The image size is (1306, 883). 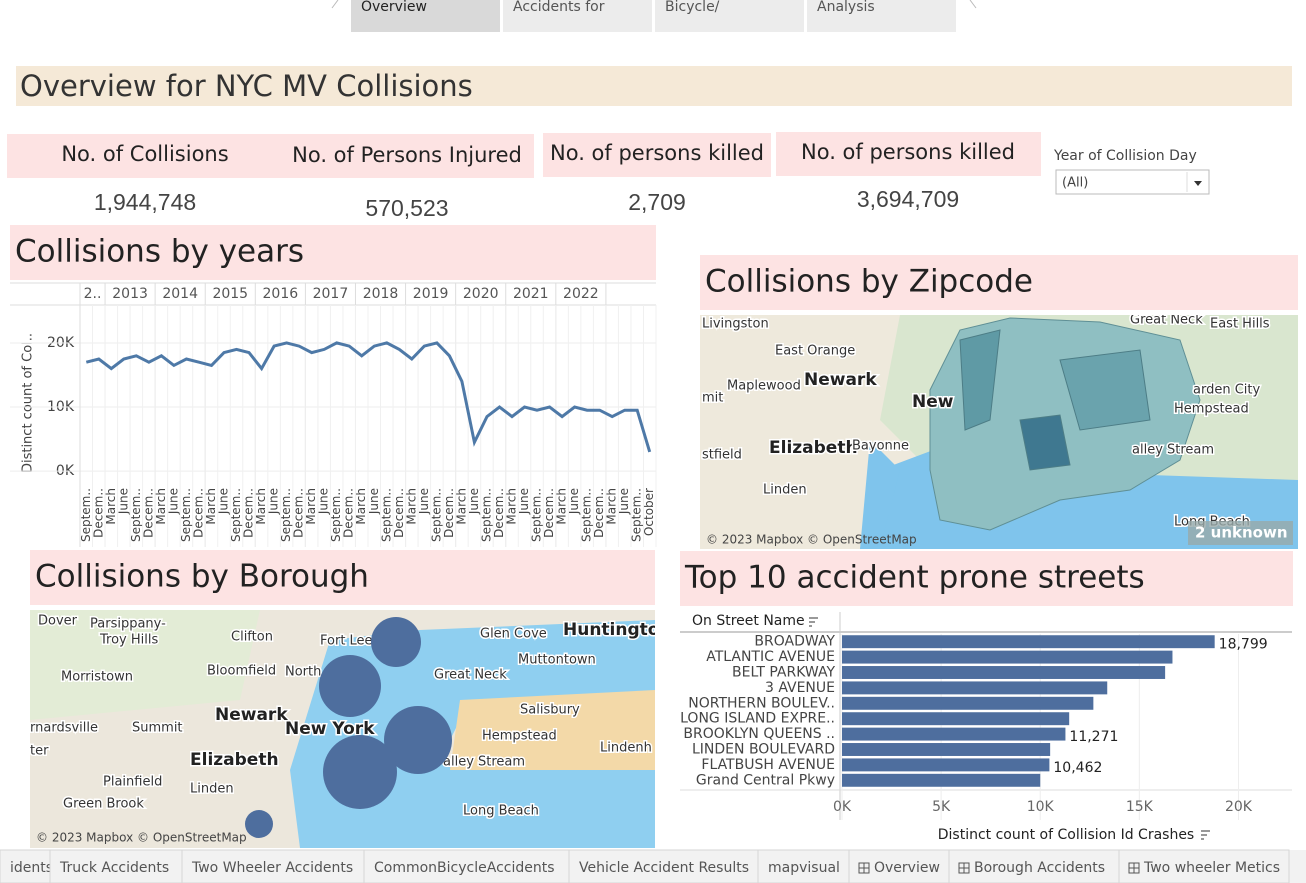 What do you see at coordinates (1211, 868) in the screenshot?
I see `tab-label: Two wheeler Metics` at bounding box center [1211, 868].